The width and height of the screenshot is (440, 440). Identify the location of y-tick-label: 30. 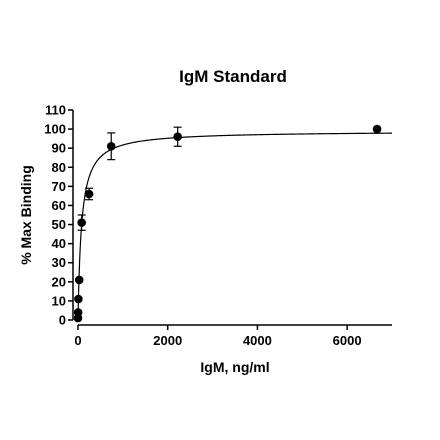
(59, 262).